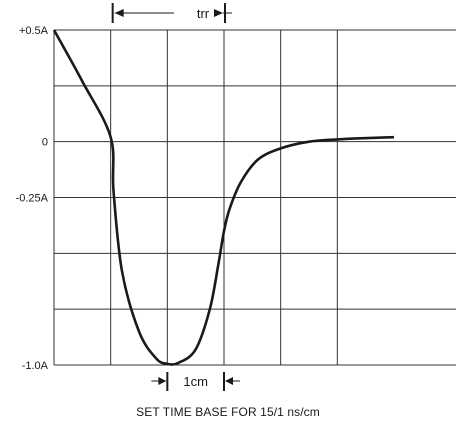 The width and height of the screenshot is (456, 428). What do you see at coordinates (203, 13) in the screenshot?
I see `trr-label: trr` at bounding box center [203, 13].